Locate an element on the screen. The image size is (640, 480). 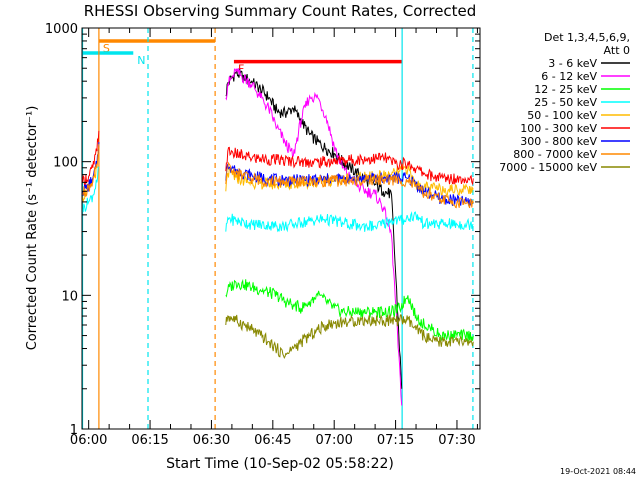
legend-label: 50 - 100 keV is located at coordinates (562, 115).